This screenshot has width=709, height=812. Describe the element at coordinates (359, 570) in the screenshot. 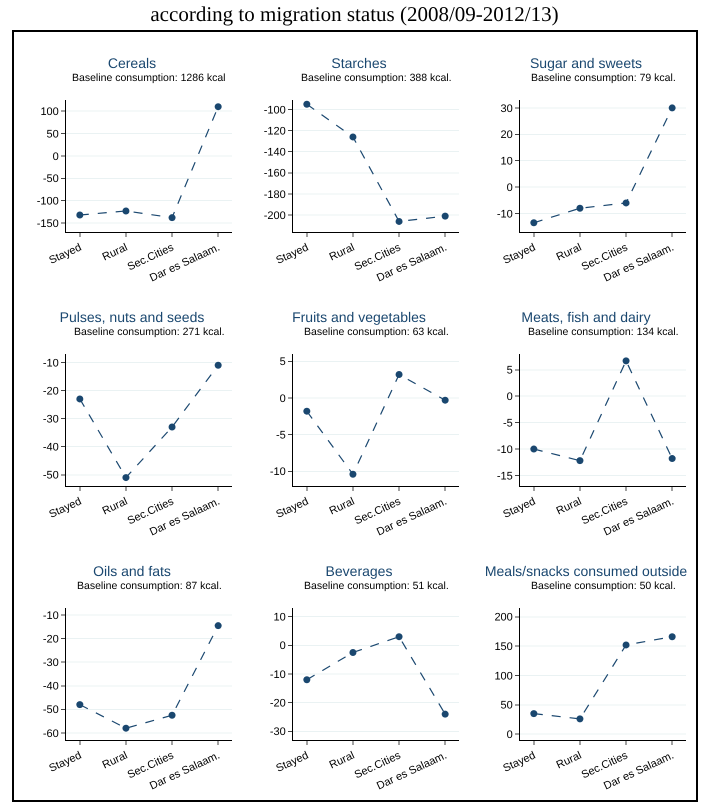

I see `chart-title: Beverages` at that location.